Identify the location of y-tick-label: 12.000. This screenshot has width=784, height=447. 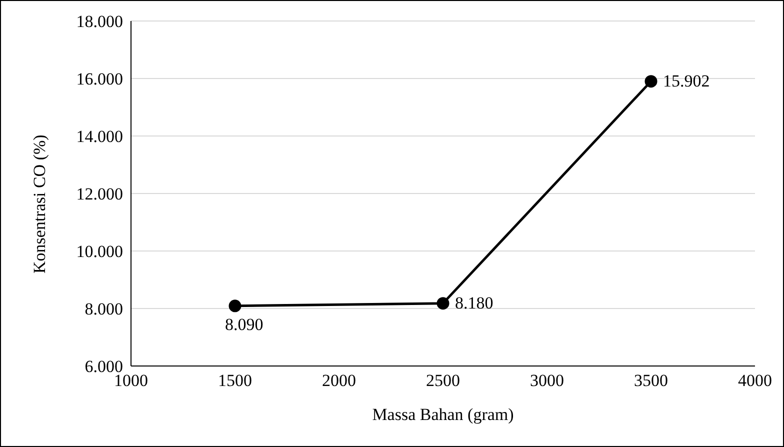
(99, 194).